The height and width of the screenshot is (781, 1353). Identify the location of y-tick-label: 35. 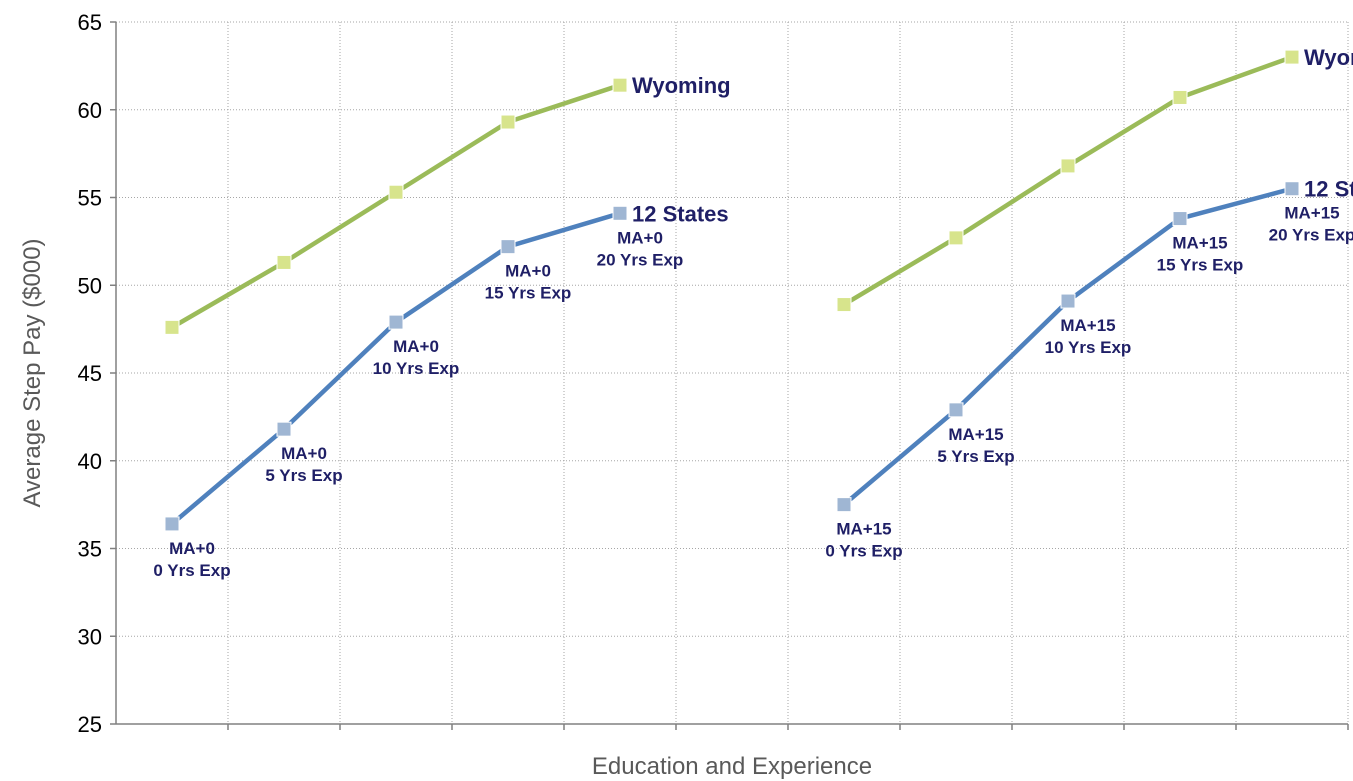
(90, 549).